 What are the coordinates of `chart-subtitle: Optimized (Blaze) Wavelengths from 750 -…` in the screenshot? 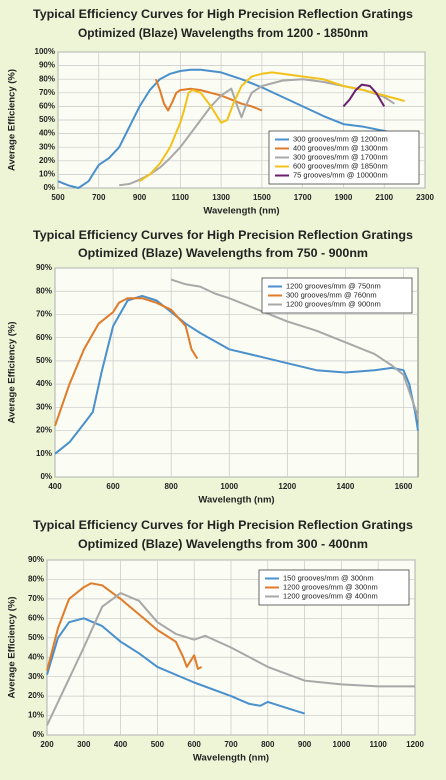 It's located at (223, 253).